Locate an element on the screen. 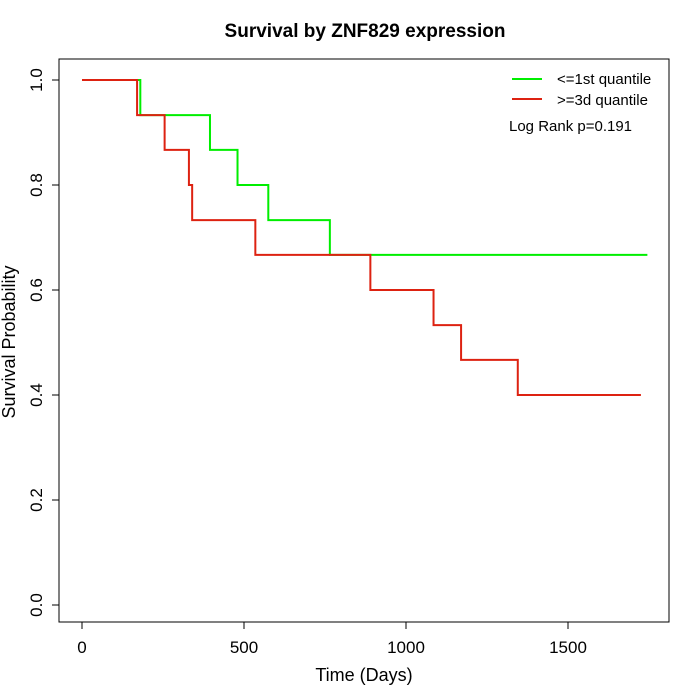 The width and height of the screenshot is (700, 700). x-tick-label: 1000 is located at coordinates (406, 647).